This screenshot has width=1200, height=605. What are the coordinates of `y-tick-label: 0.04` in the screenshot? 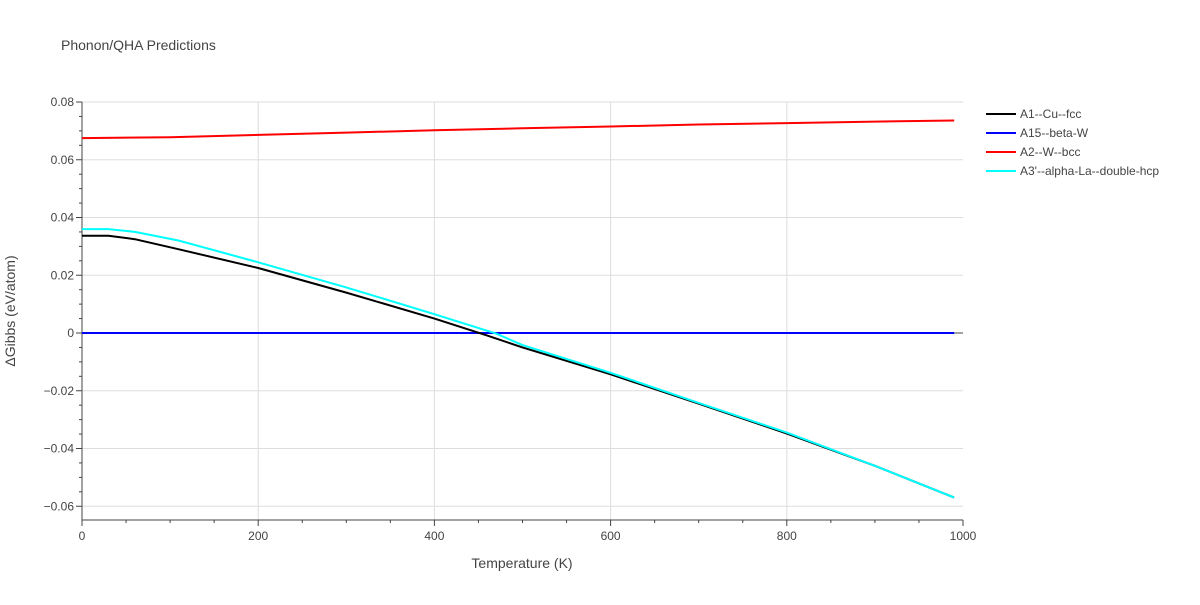 It's located at (63, 218).